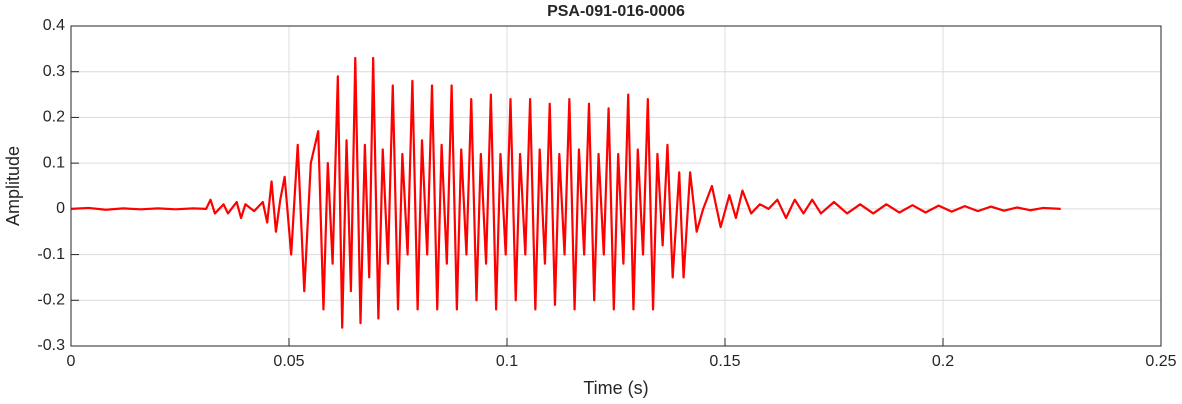 This screenshot has height=404, width=1182. I want to click on x-axis-label: Time (s), so click(615, 388).